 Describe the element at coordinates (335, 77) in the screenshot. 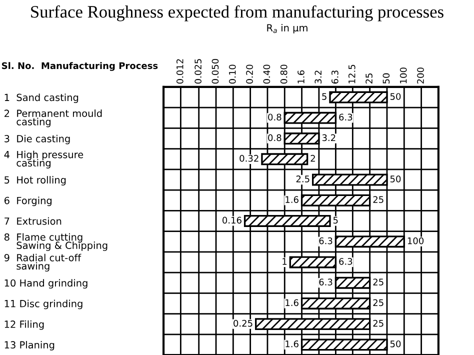

I see `x-tick-label: 6.3` at that location.